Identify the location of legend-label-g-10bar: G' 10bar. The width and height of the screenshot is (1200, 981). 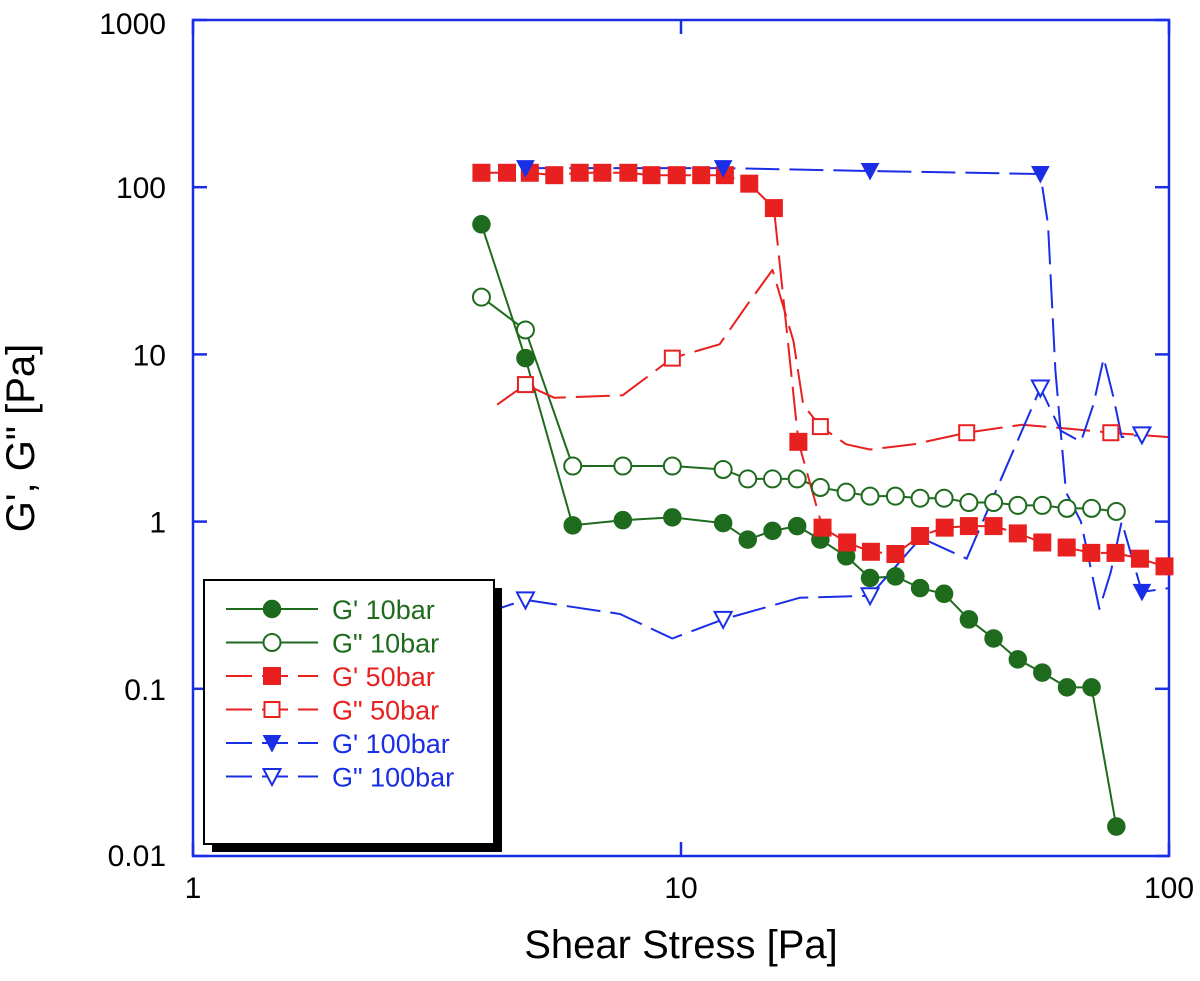
(383, 610).